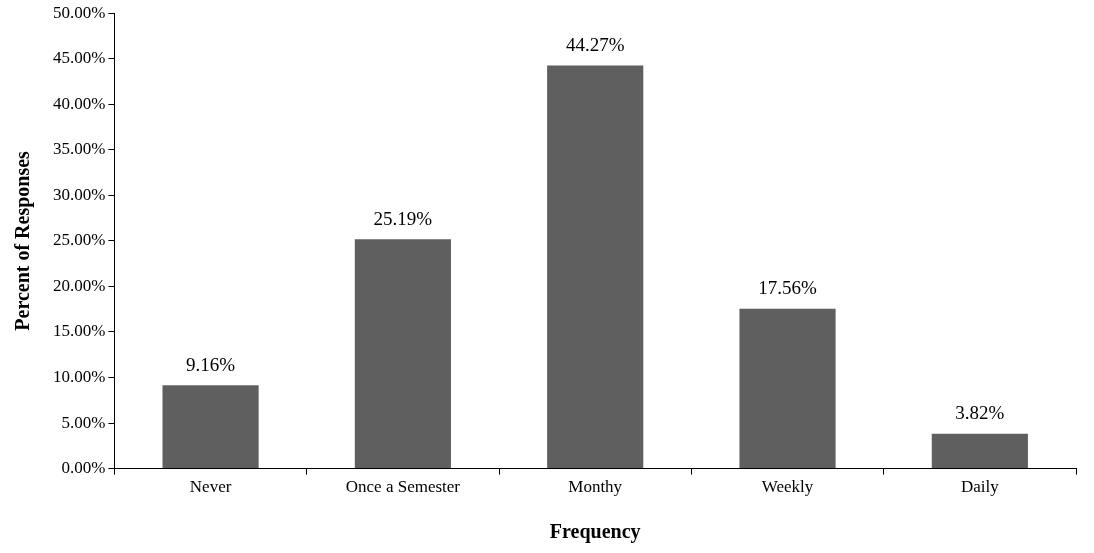  What do you see at coordinates (980, 413) in the screenshot?
I see `data-label: 3.82%` at bounding box center [980, 413].